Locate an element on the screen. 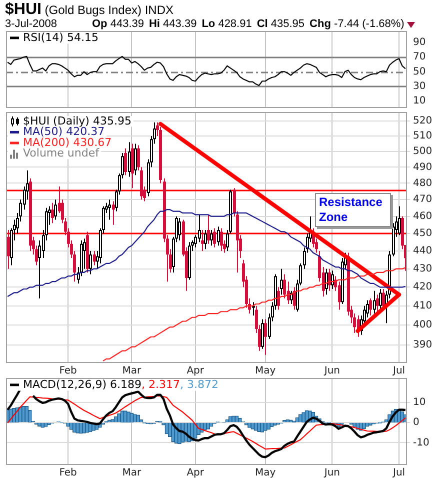 The height and width of the screenshot is (478, 439). callout-box: Resistance Zone is located at coordinates (353, 210).